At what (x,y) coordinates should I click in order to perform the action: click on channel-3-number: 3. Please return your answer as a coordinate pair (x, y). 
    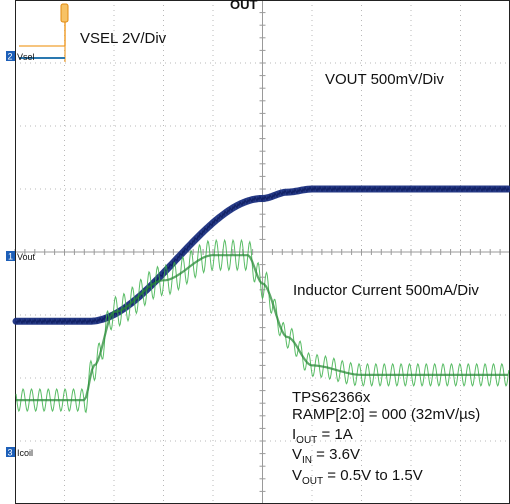
    Looking at the image, I should click on (10, 453).